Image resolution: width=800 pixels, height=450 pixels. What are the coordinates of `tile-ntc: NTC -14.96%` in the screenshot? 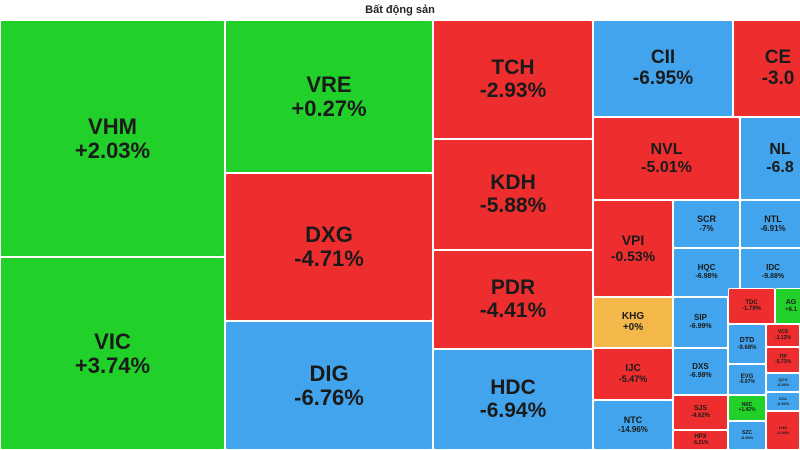 It's located at (633, 425).